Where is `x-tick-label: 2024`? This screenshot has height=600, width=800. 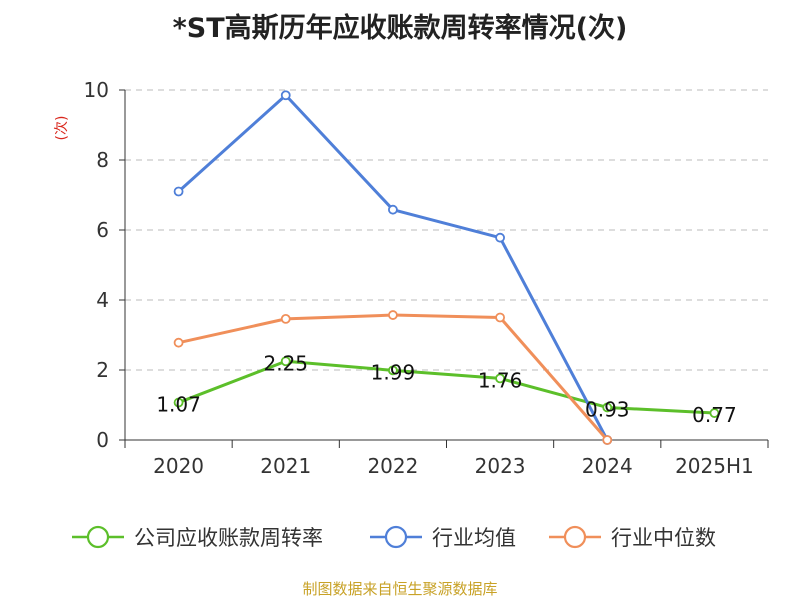 x-tick-label: 2024 is located at coordinates (607, 466).